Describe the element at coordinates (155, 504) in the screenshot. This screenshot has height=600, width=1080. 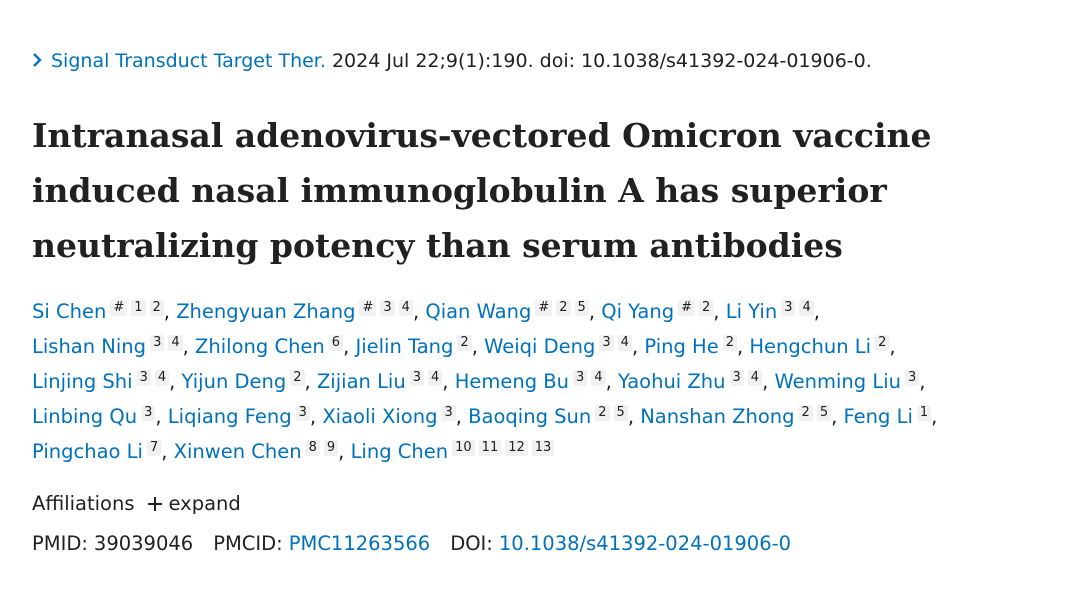
I see `plus-icon` at that location.